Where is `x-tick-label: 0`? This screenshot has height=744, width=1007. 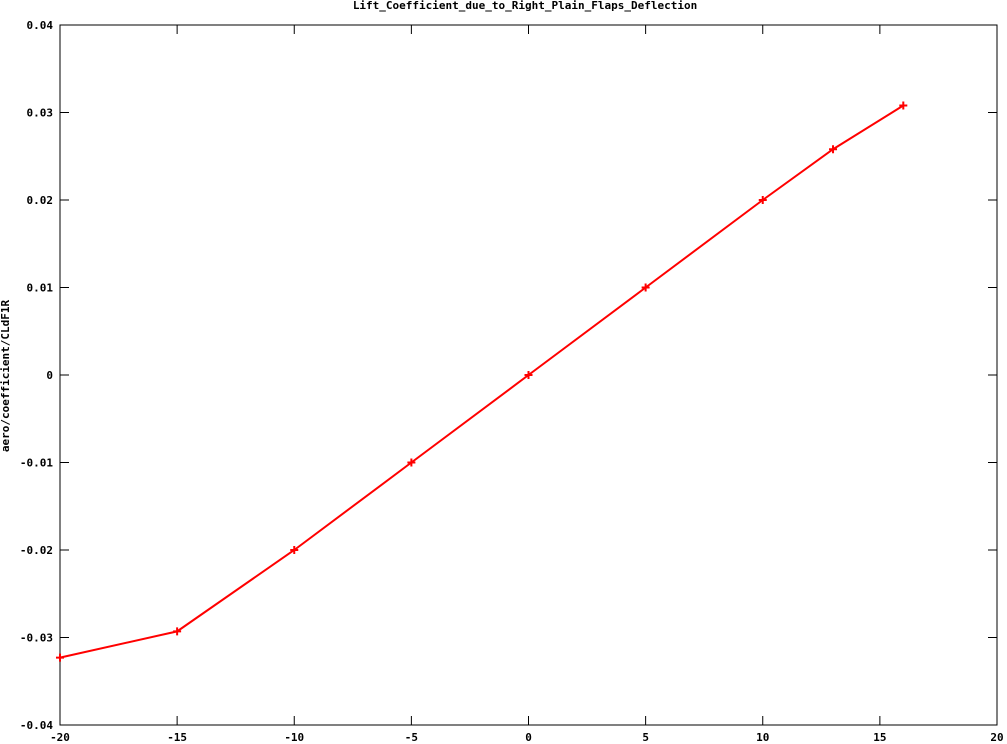
x-tick-label: 0 is located at coordinates (528, 737).